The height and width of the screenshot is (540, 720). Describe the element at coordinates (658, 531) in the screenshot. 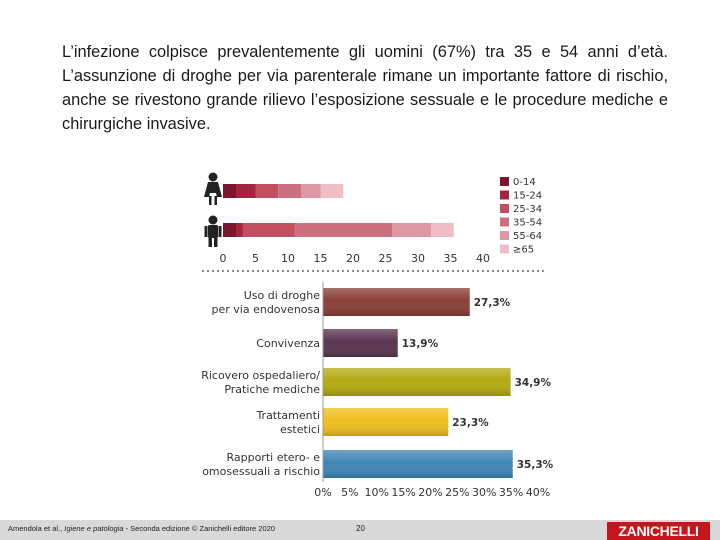

I see `publisher-logo: ZANICHELLI` at that location.